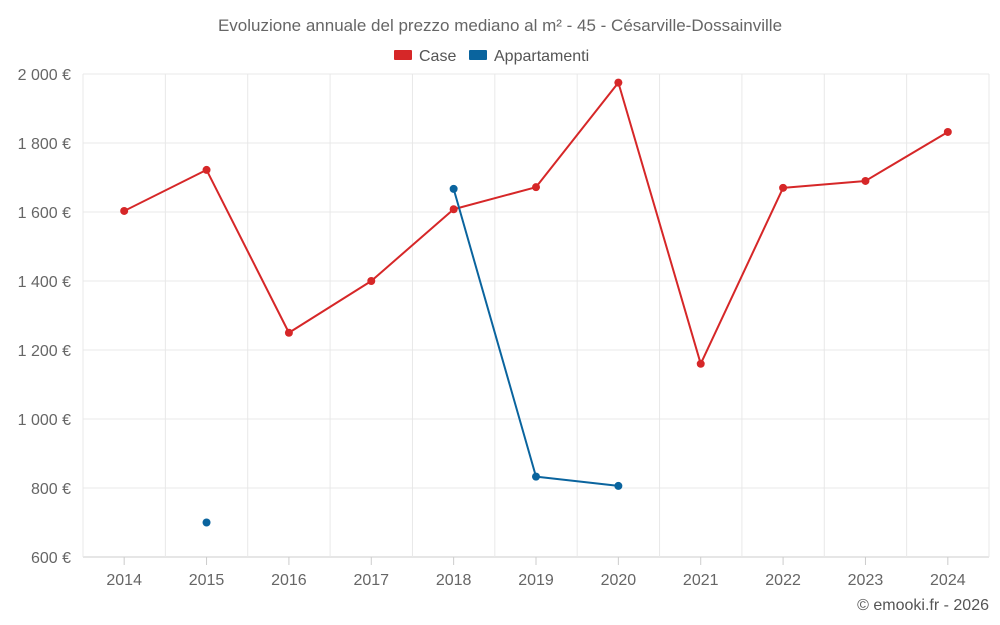 Image resolution: width=1000 pixels, height=625 pixels. Describe the element at coordinates (51, 489) in the screenshot. I see `y-tick-label: 800 €` at that location.